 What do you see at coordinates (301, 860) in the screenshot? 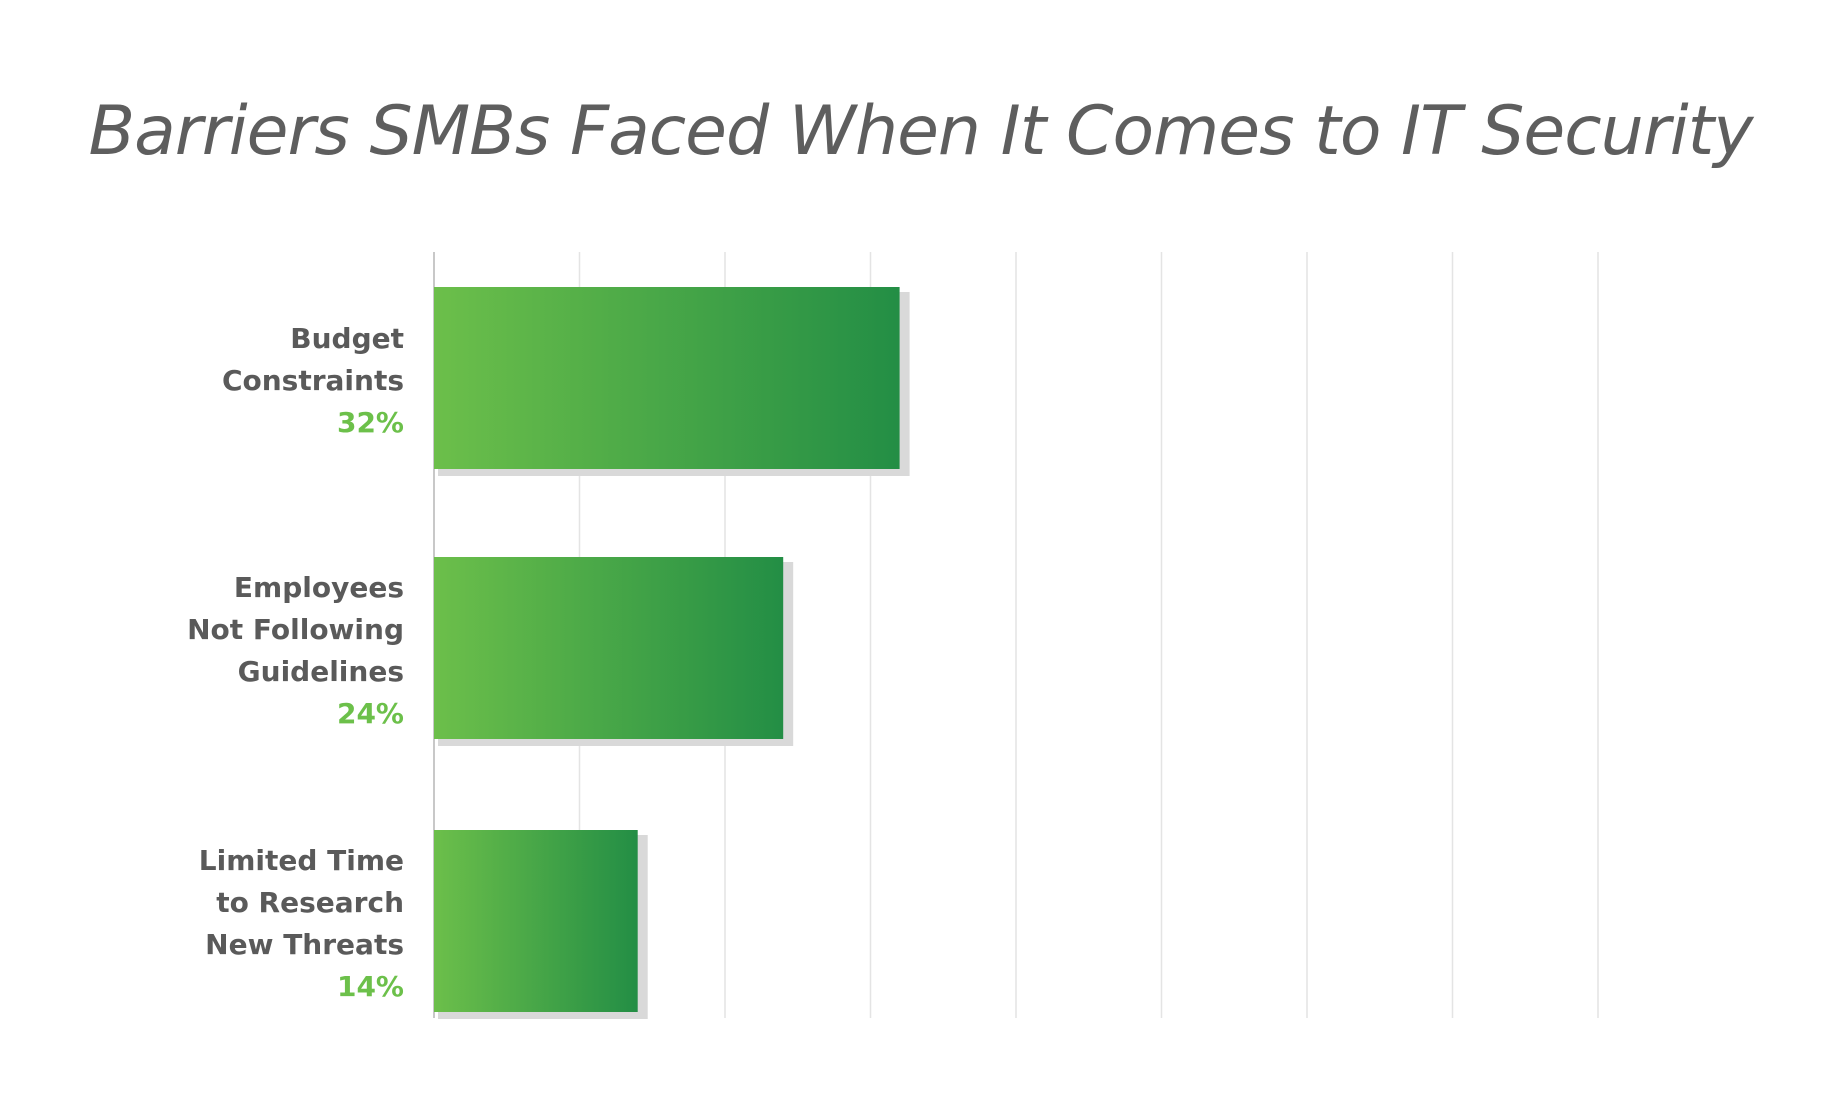
I see `category-label: Limited Time` at bounding box center [301, 860].